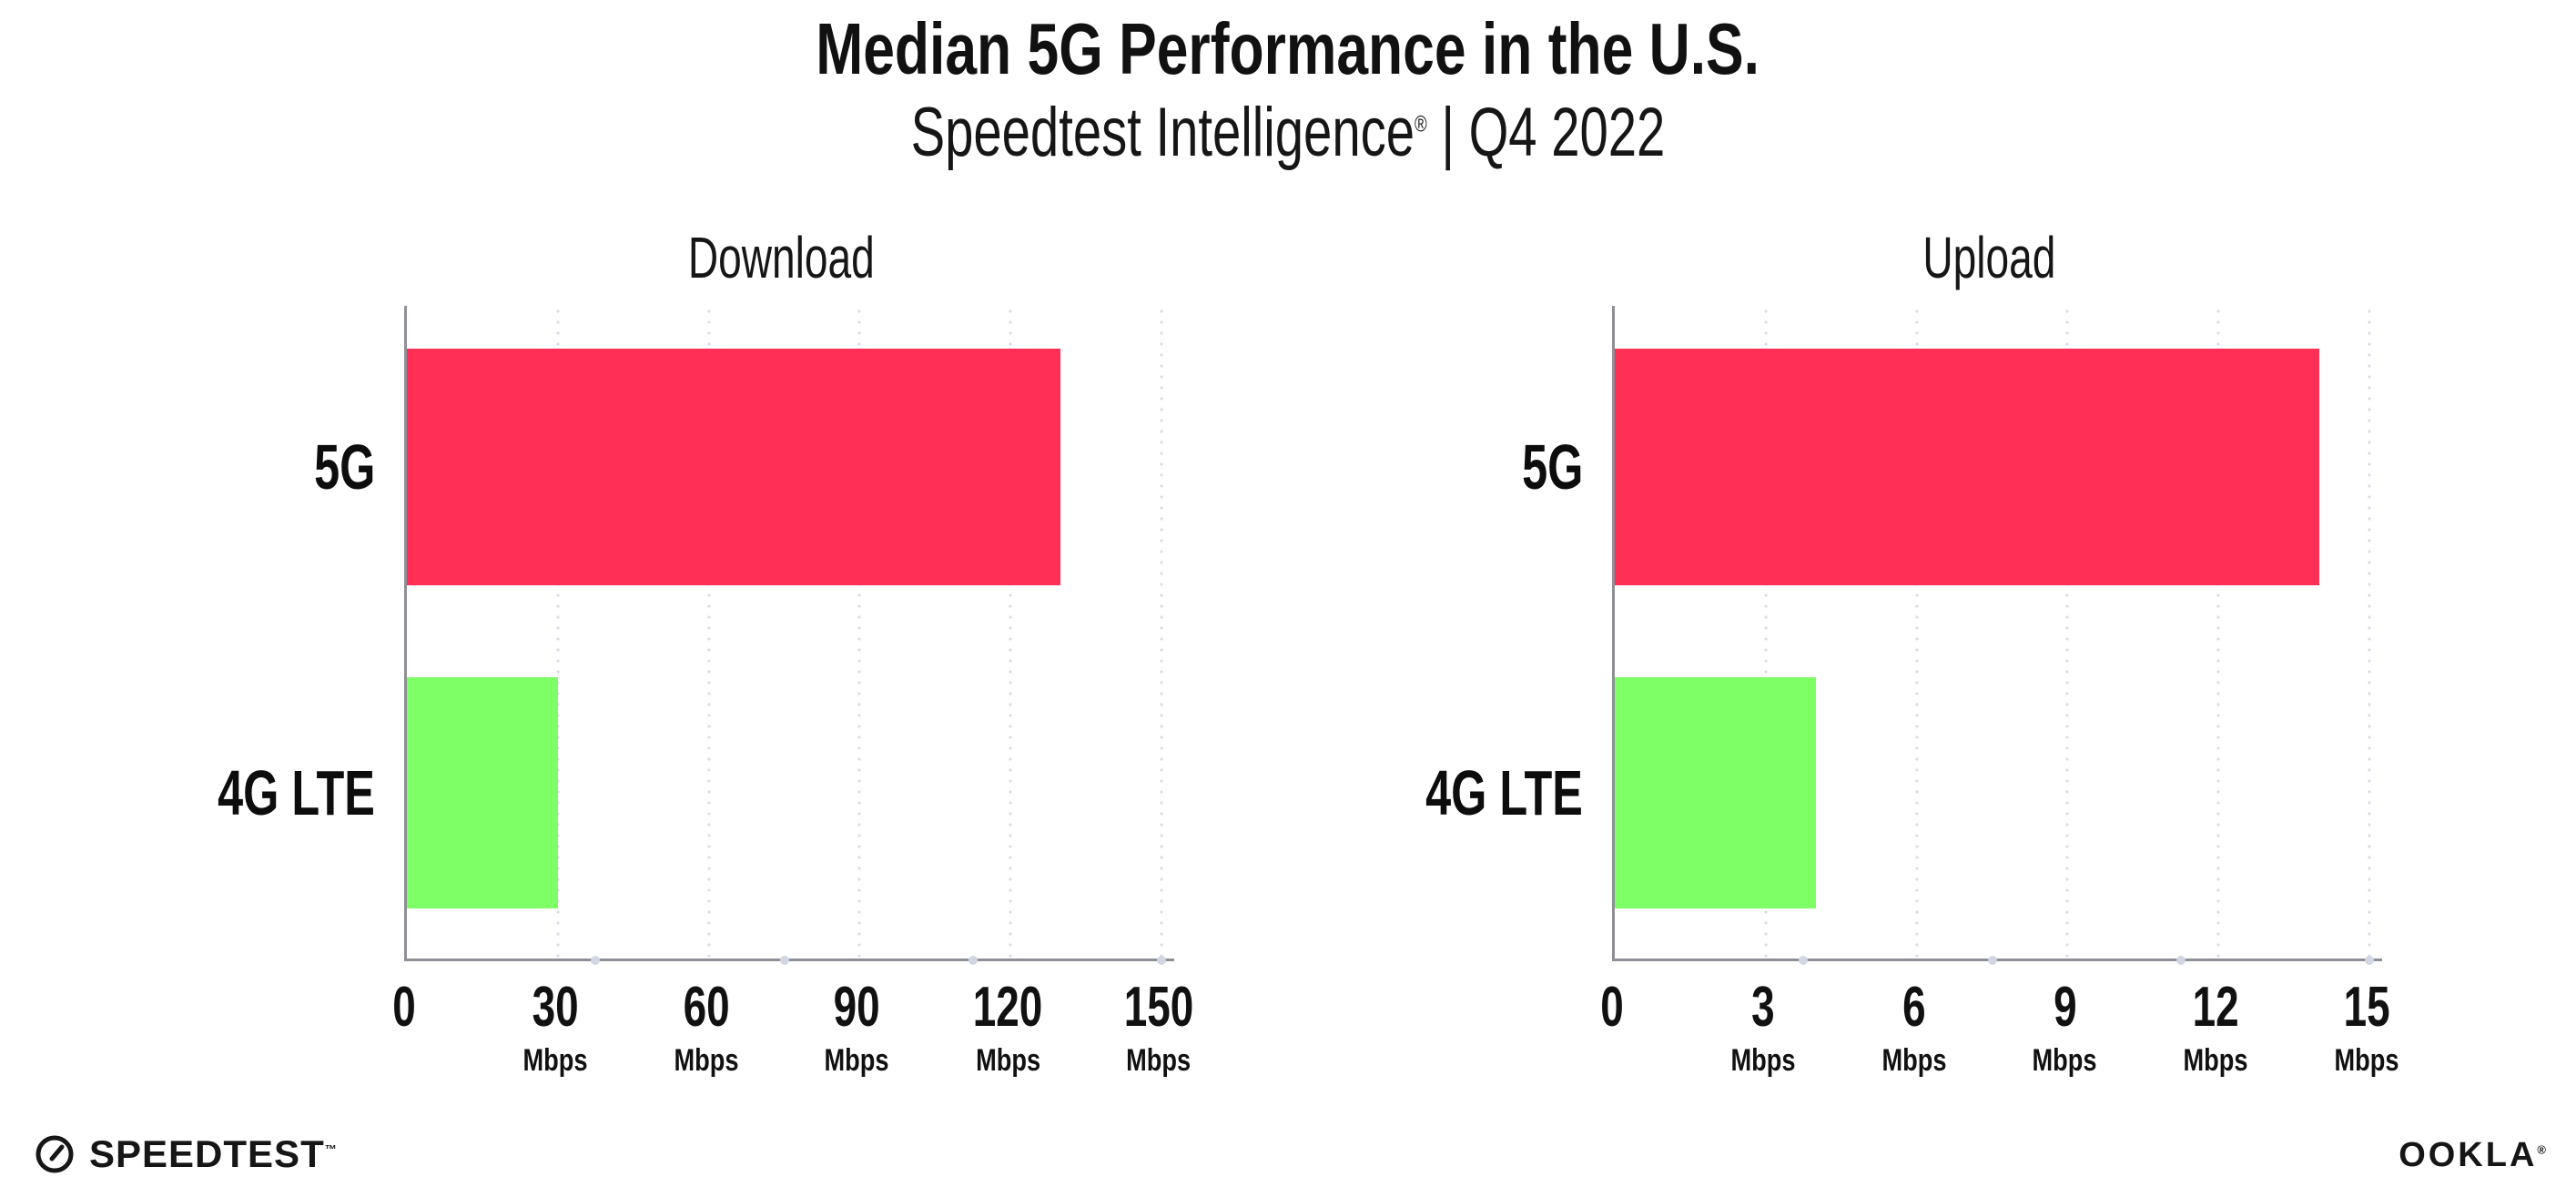 The image size is (2576, 1197). Describe the element at coordinates (1989, 258) in the screenshot. I see `upload-chart-title: Upload` at that location.